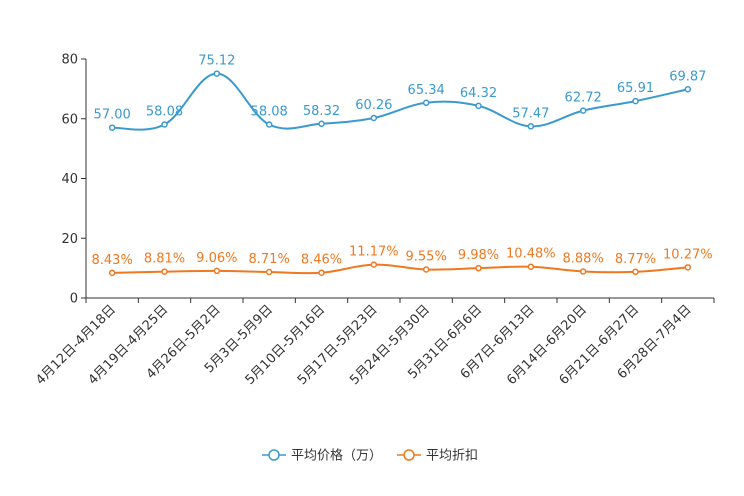 The image size is (744, 496). Describe the element at coordinates (583, 98) in the screenshot. I see `data-label: 62.72` at that location.